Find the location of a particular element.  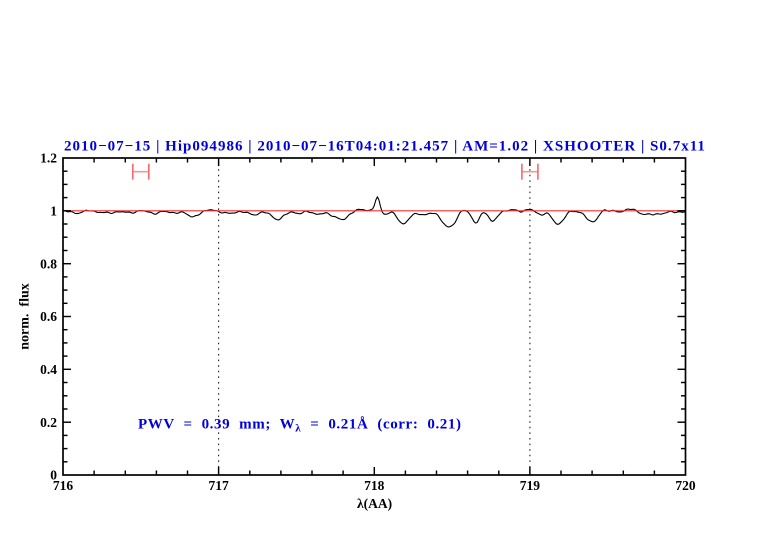

svg-text: 1.2 is located at coordinates (48, 158).